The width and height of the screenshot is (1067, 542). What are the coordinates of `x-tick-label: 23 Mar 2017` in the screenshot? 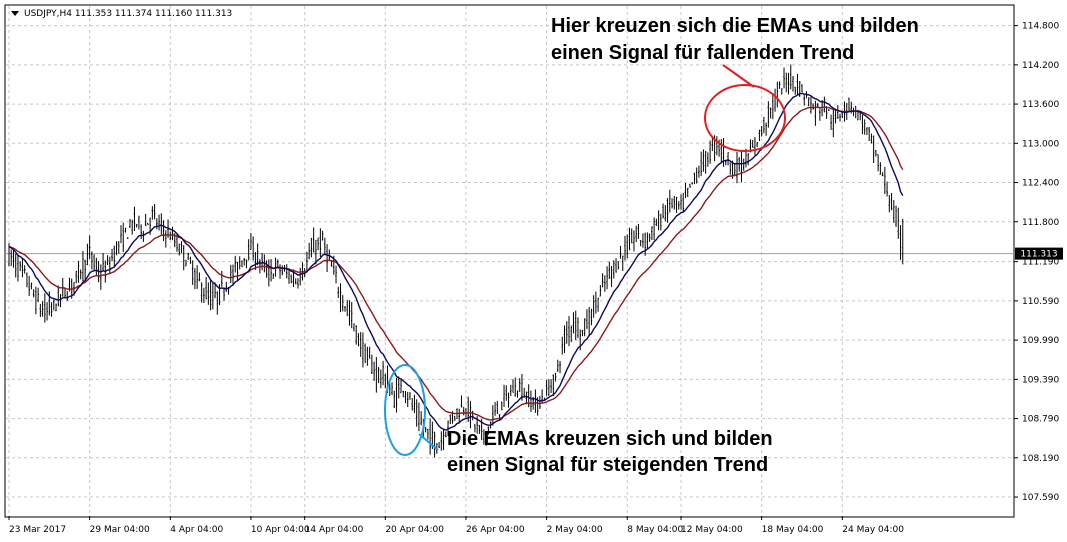 It's located at (37, 530).